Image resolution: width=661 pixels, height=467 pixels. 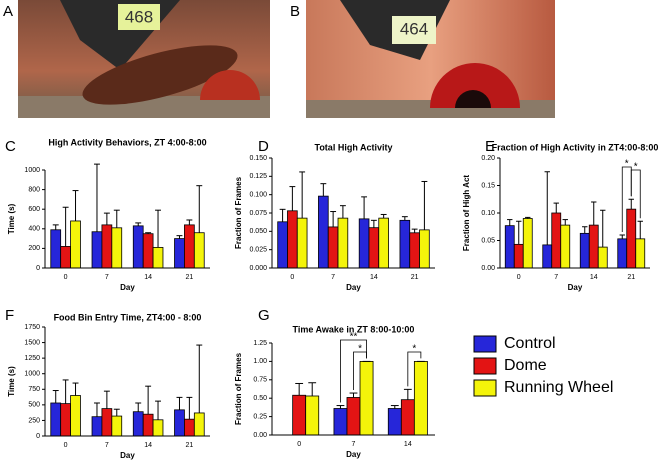 I want to click on significance-label: **, so click(x=354, y=337).